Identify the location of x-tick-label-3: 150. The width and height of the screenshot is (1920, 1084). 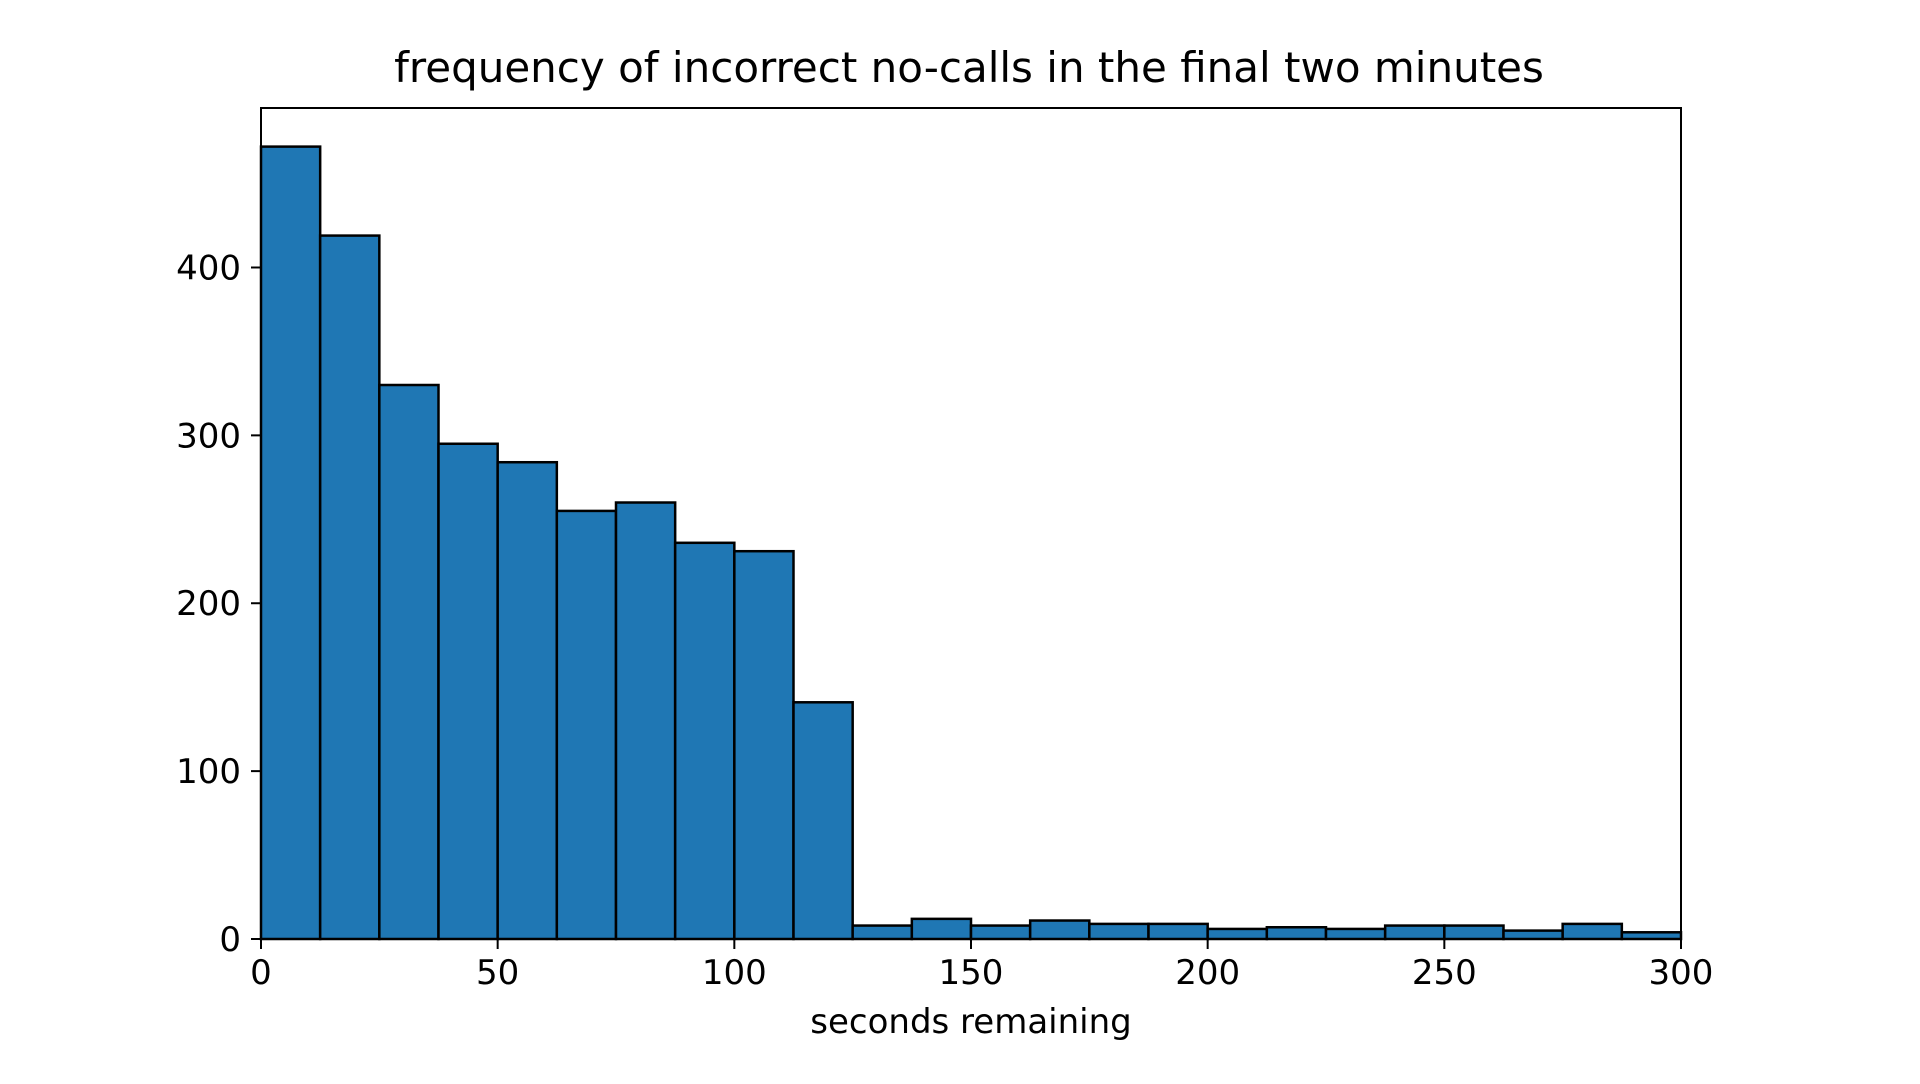
(971, 973).